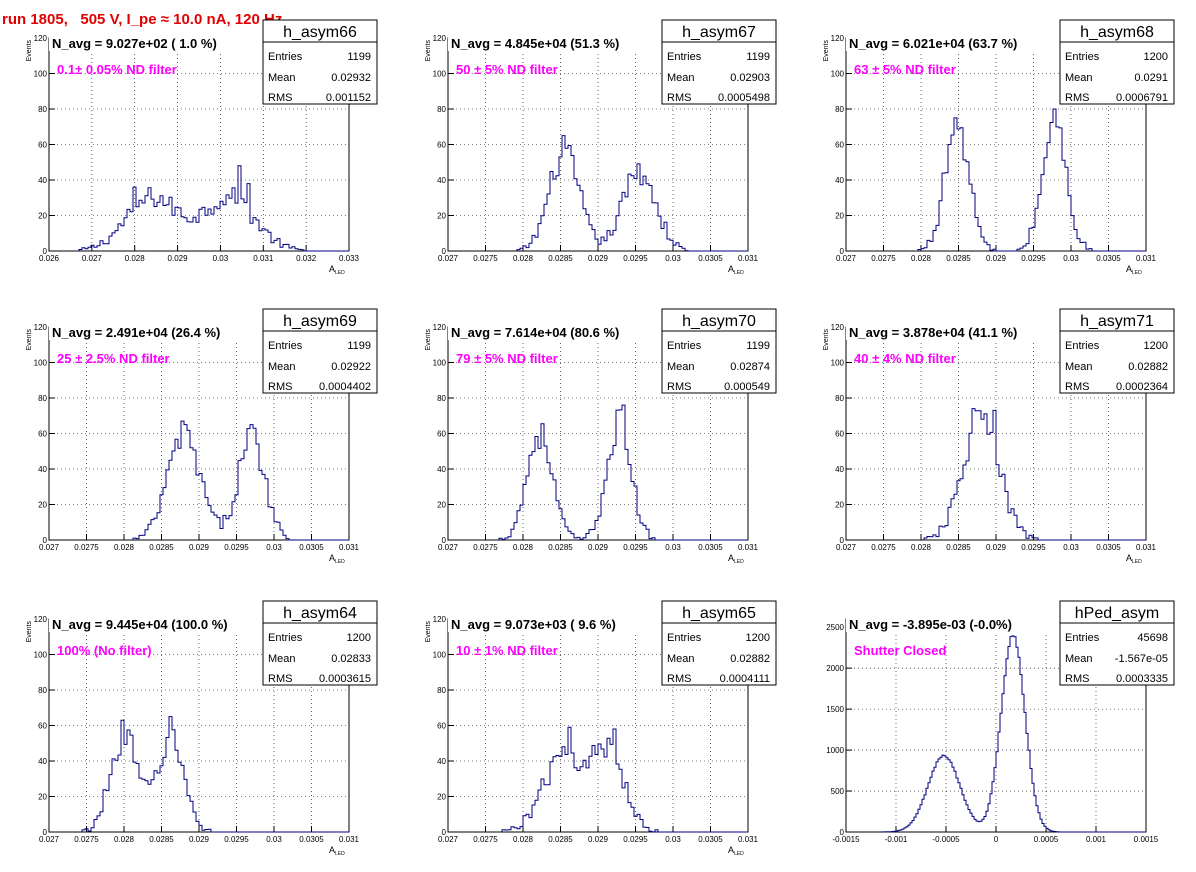 The height and width of the screenshot is (872, 1196). Describe the element at coordinates (846, 839) in the screenshot. I see `x-tick-label: -0.0015` at that location.